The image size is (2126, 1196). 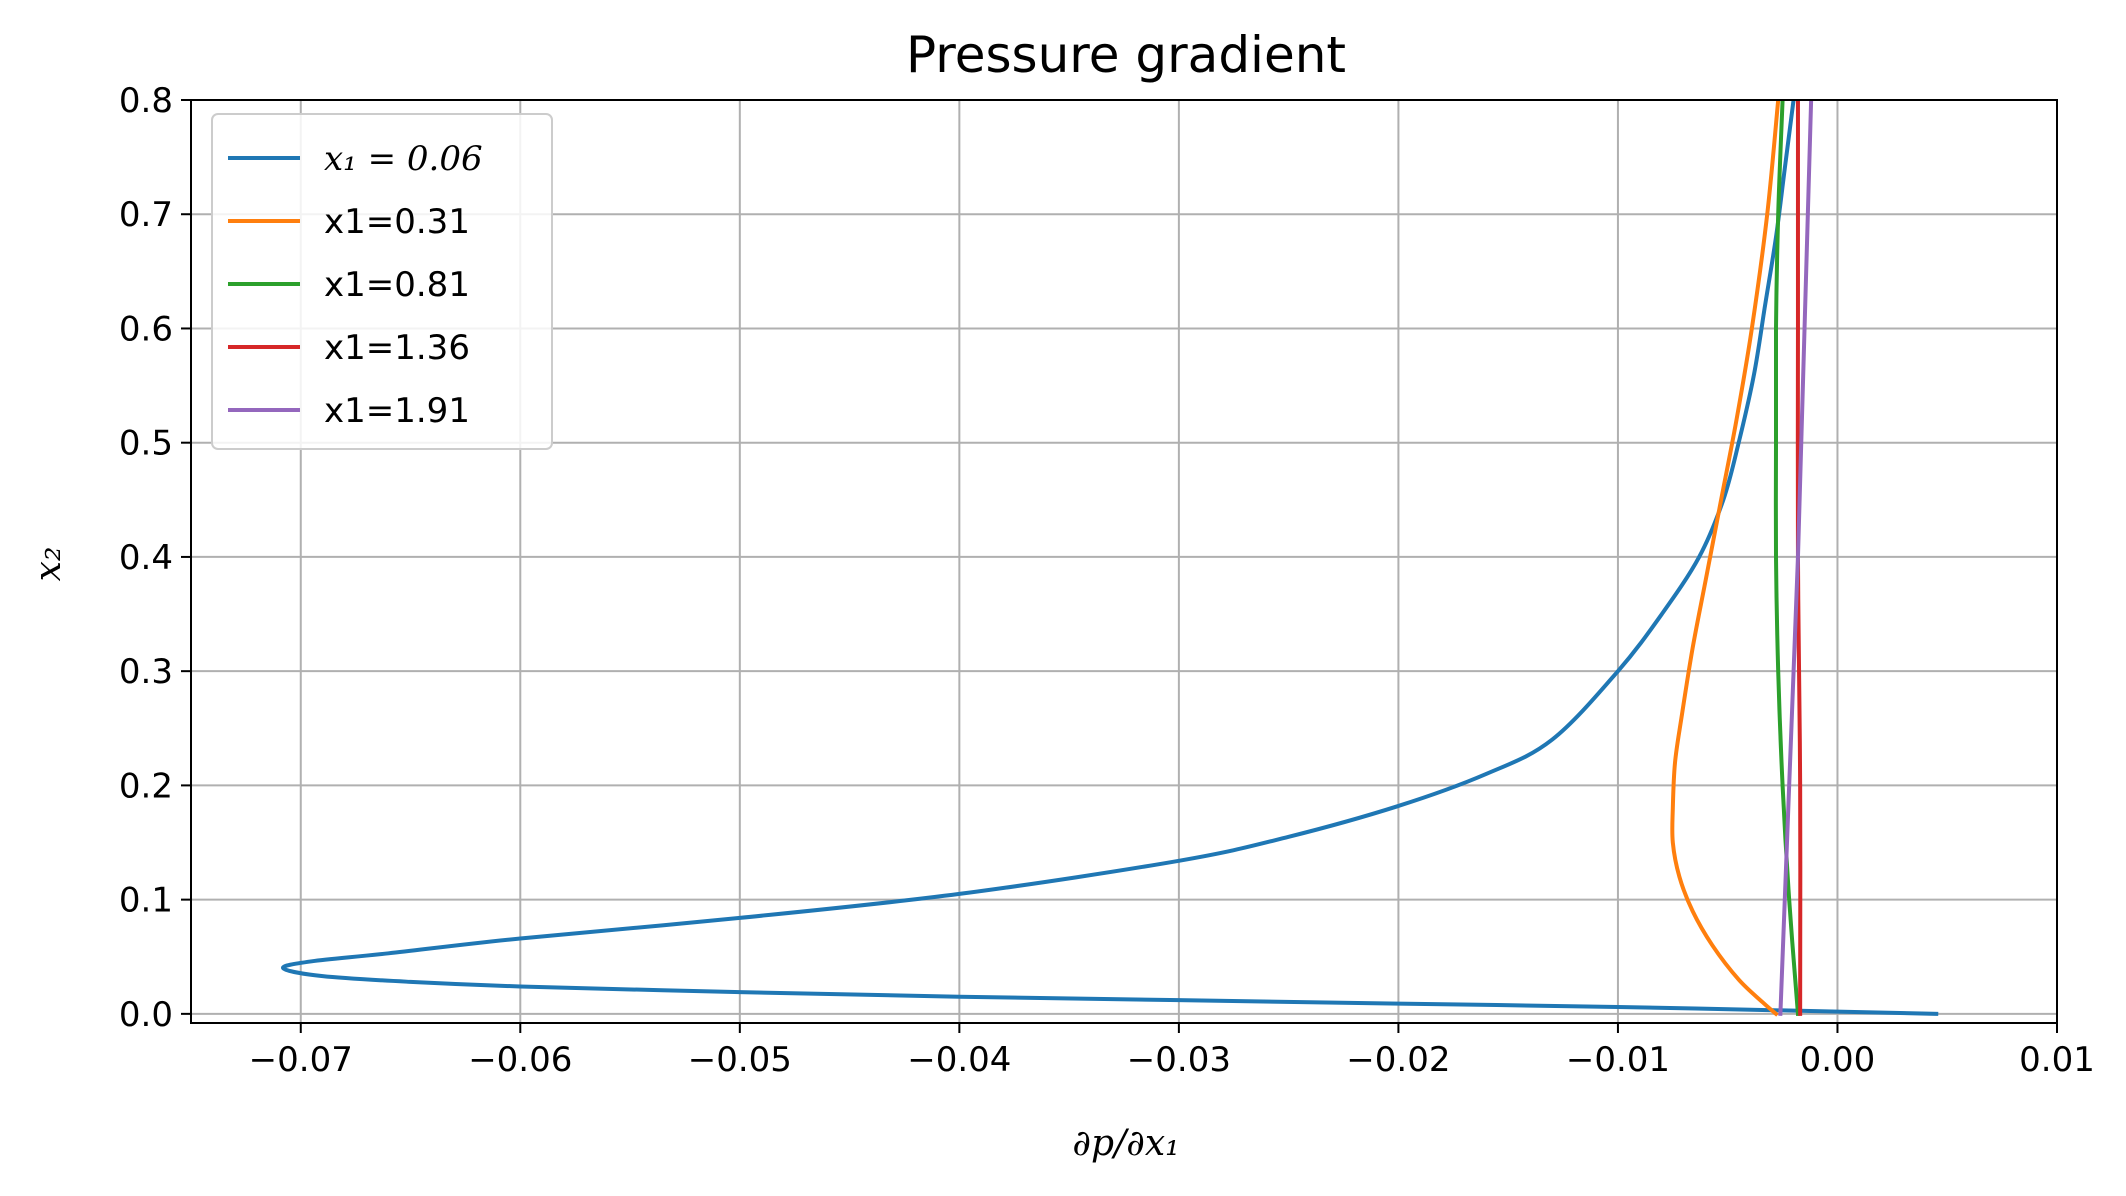 What do you see at coordinates (146, 101) in the screenshot?
I see `y-tick-label: 0.8` at bounding box center [146, 101].